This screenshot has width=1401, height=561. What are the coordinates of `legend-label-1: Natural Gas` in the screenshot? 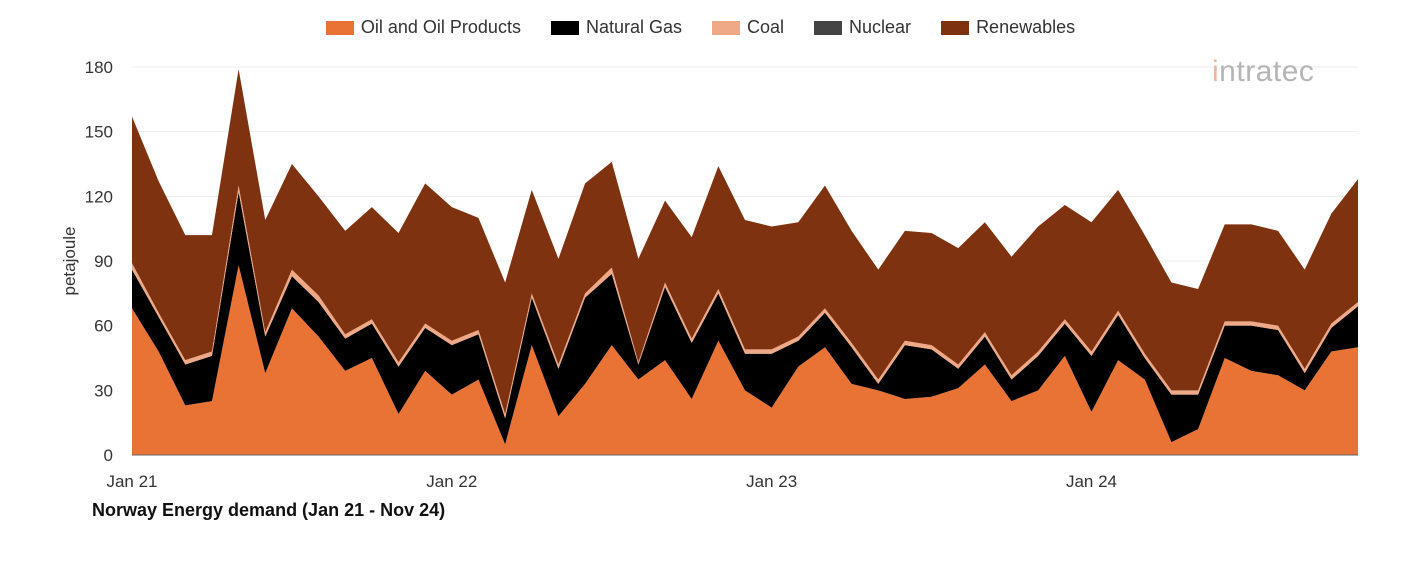 It's located at (633, 27).